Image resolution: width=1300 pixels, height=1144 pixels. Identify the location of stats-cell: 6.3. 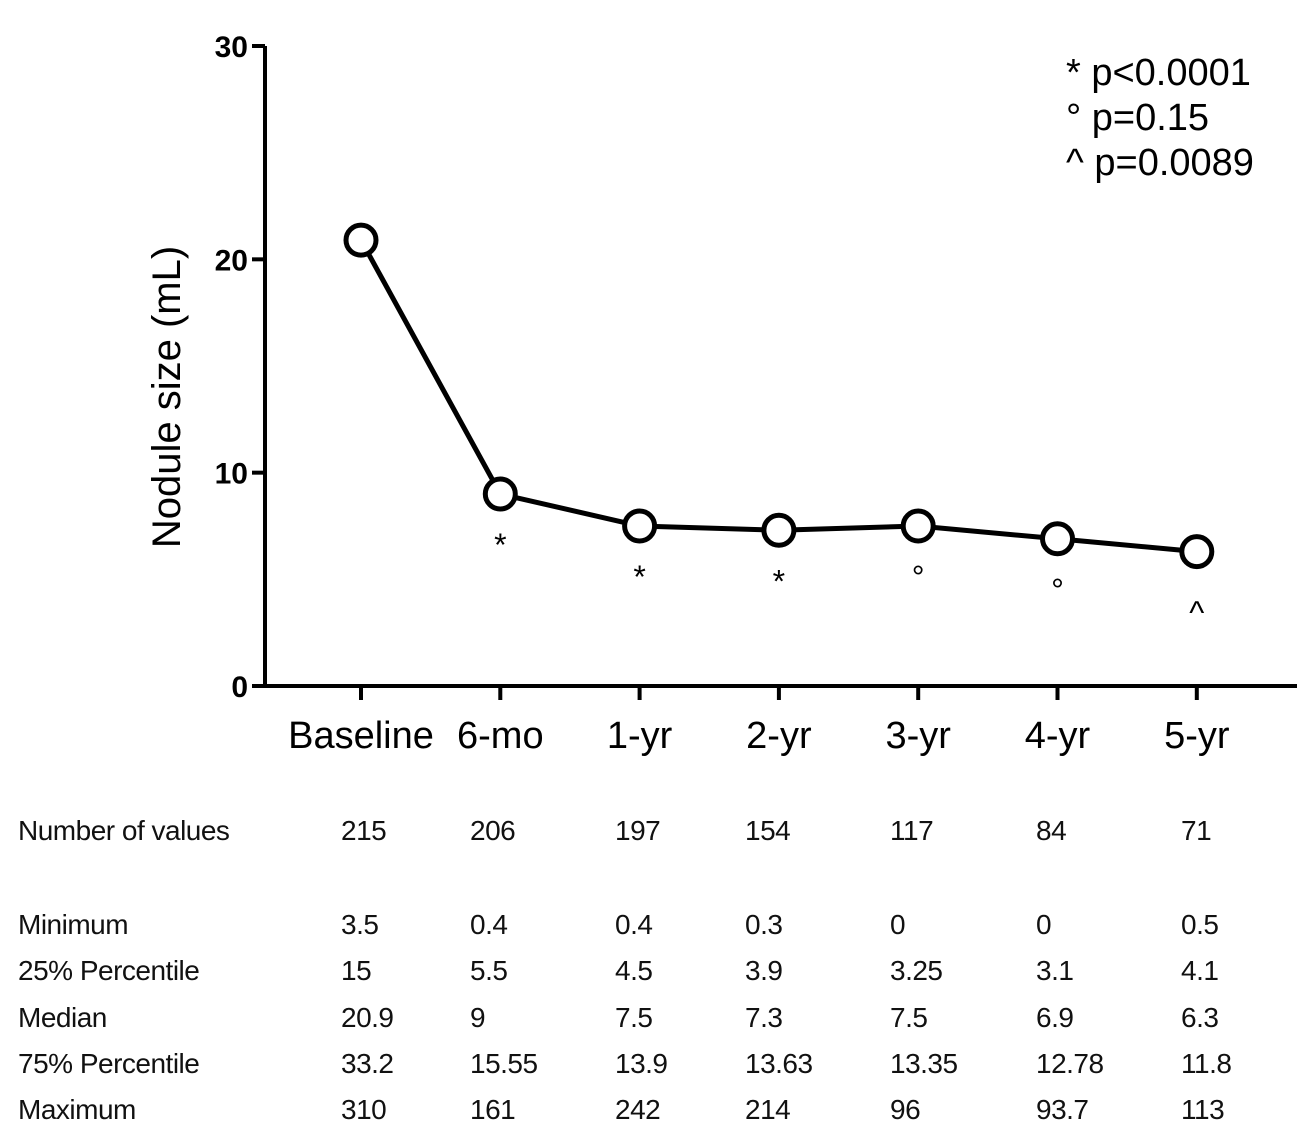
(1200, 1017).